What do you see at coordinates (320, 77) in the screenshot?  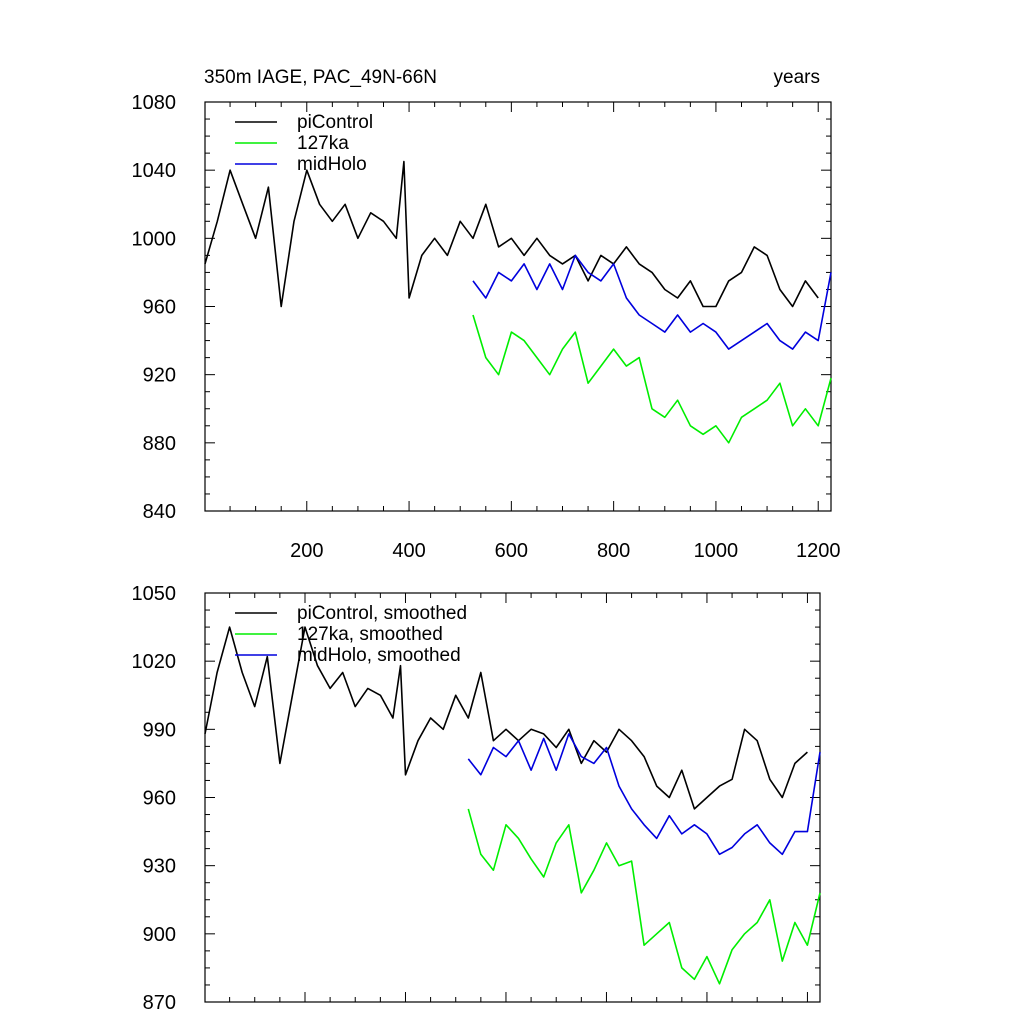 I see `chart-title: 350m IAGE, PAC_49N-66N` at bounding box center [320, 77].